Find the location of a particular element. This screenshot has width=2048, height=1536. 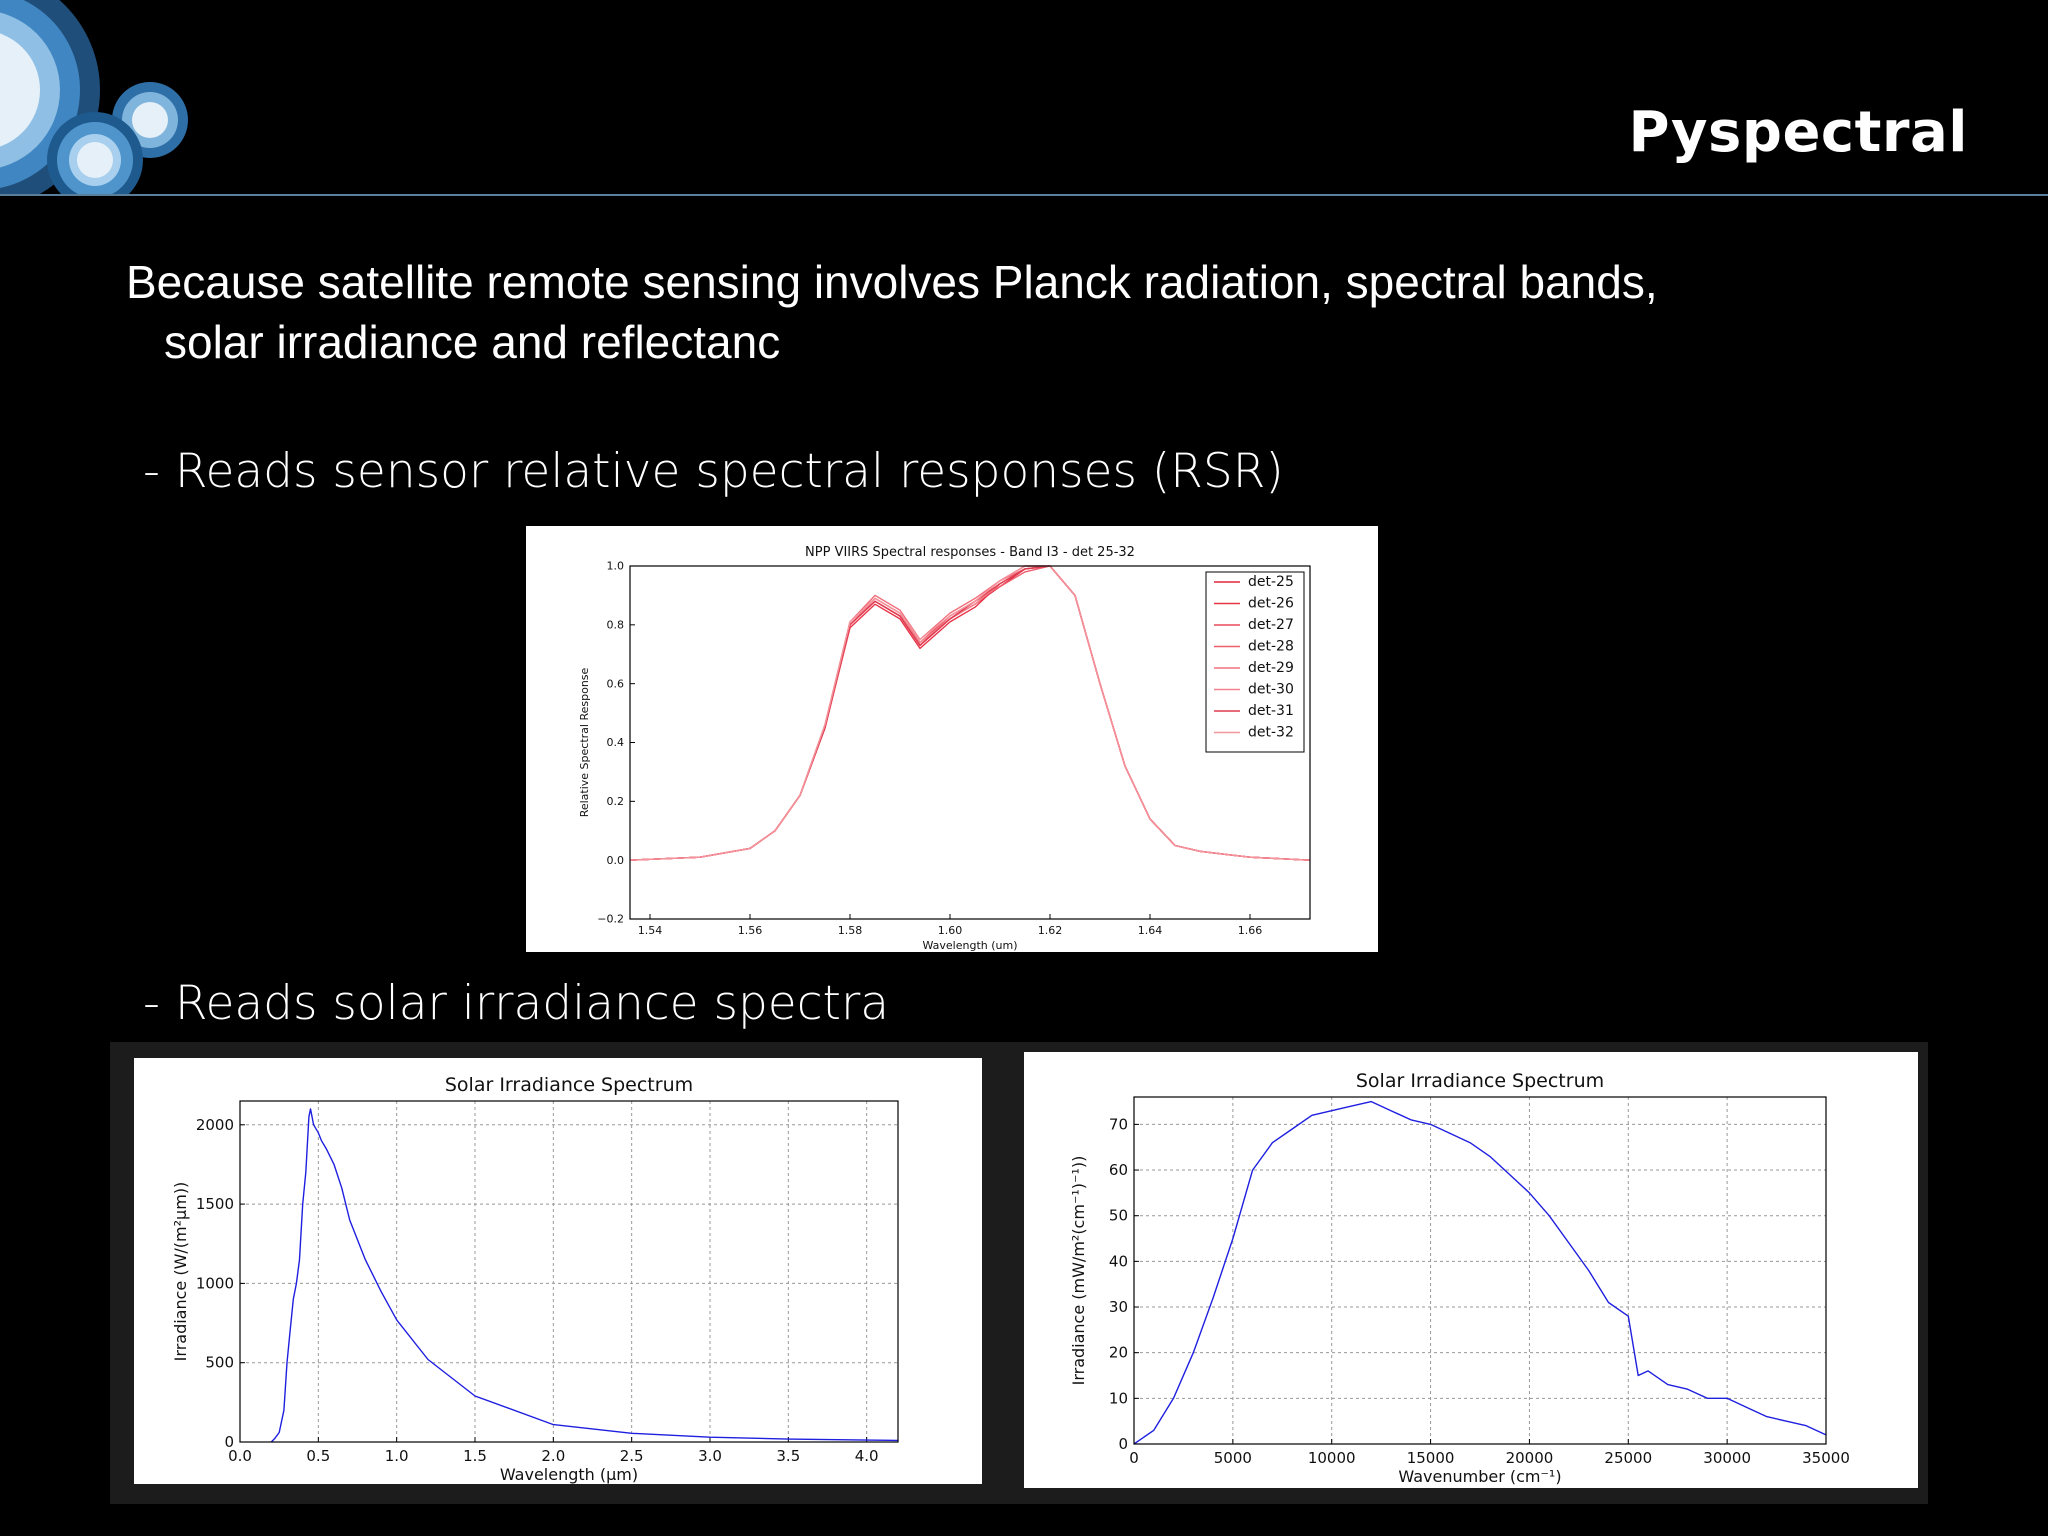

bullet-solar: - Reads solar irradiance spectra is located at coordinates (516, 1003).